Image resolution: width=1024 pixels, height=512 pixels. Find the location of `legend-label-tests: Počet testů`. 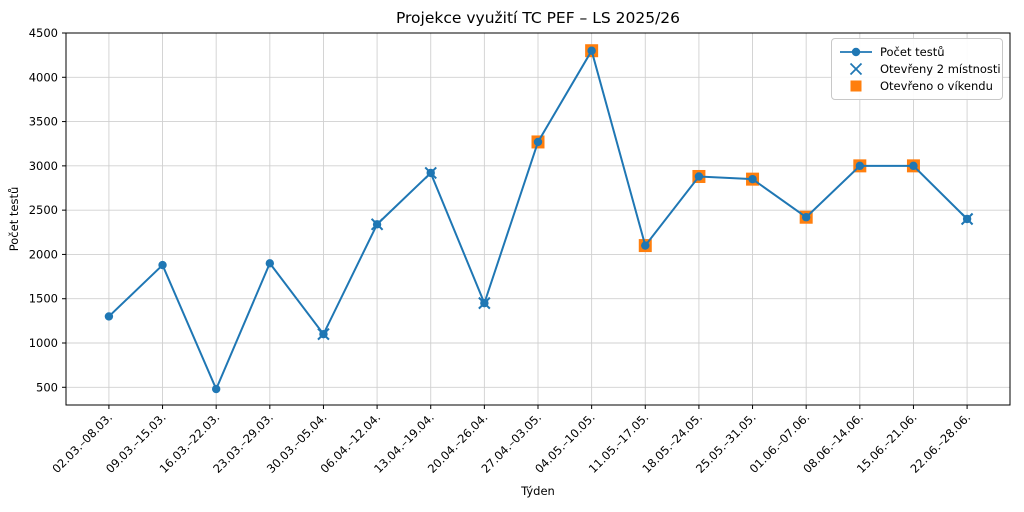

legend-label-tests: Počet testů is located at coordinates (912, 51).